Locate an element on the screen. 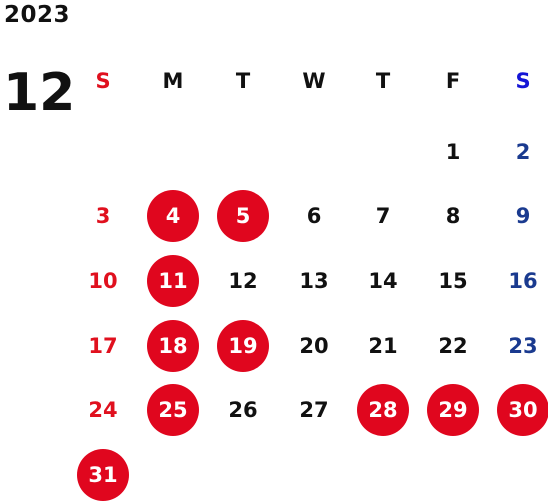  day-cell: 20 is located at coordinates (314, 346).